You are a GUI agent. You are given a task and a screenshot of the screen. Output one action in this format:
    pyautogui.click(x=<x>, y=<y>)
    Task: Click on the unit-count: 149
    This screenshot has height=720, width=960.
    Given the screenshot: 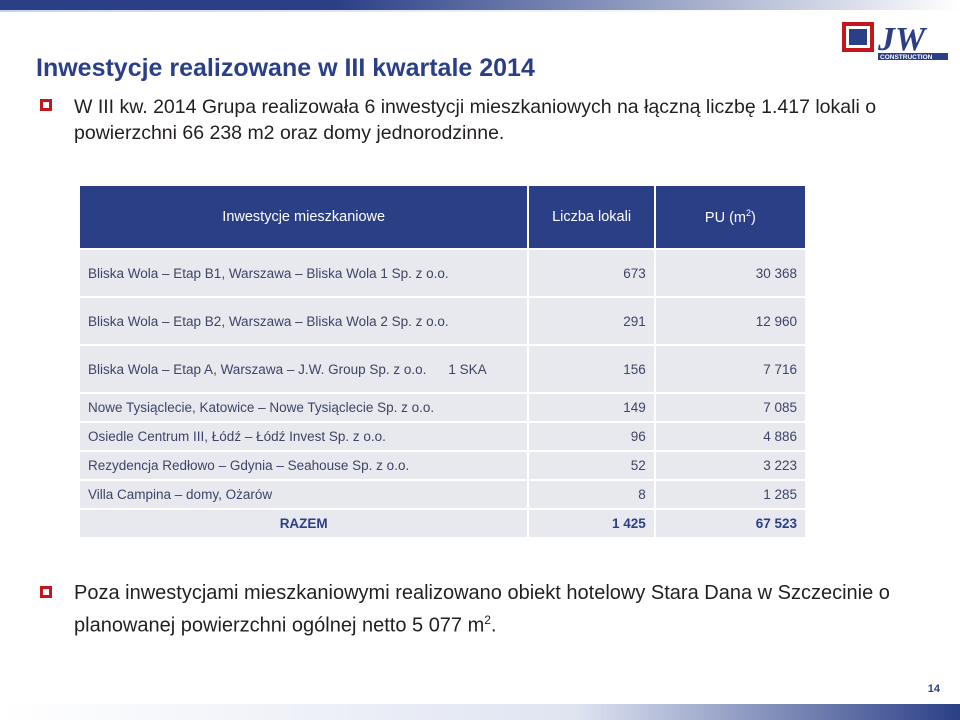 What is the action you would take?
    pyautogui.click(x=592, y=406)
    